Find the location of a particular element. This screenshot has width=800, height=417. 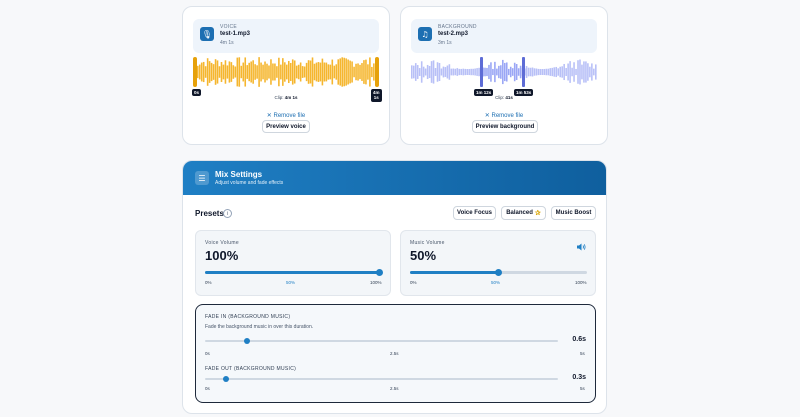

voice-clip-handle-start is located at coordinates (195, 72).